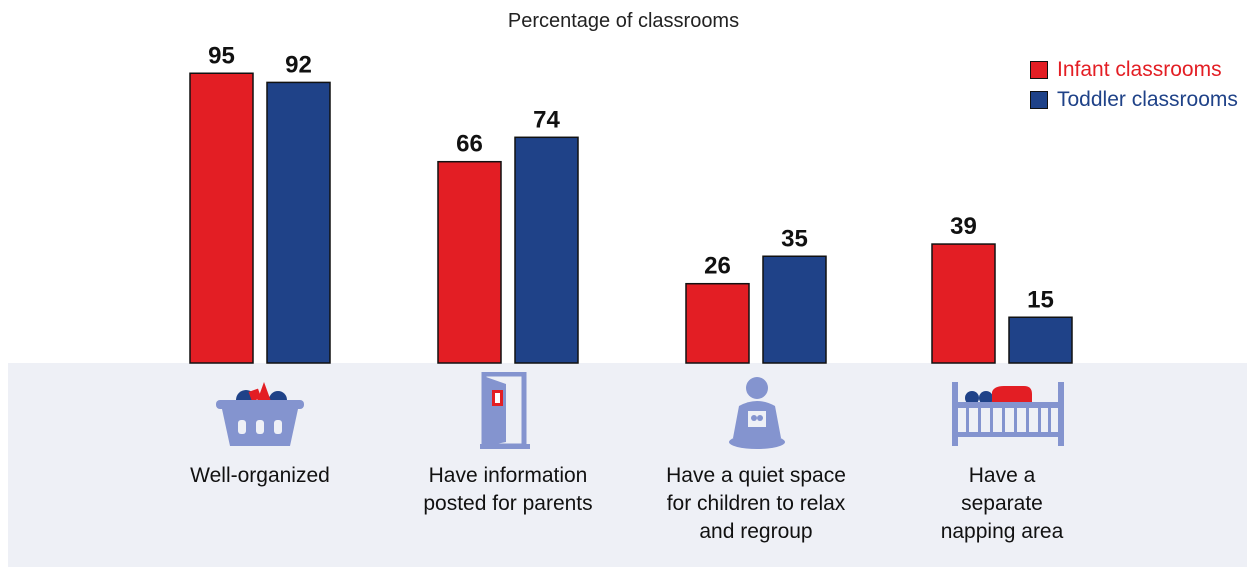 This screenshot has width=1247, height=567. I want to click on category-caption-well-organized: Well-organized, so click(260, 476).